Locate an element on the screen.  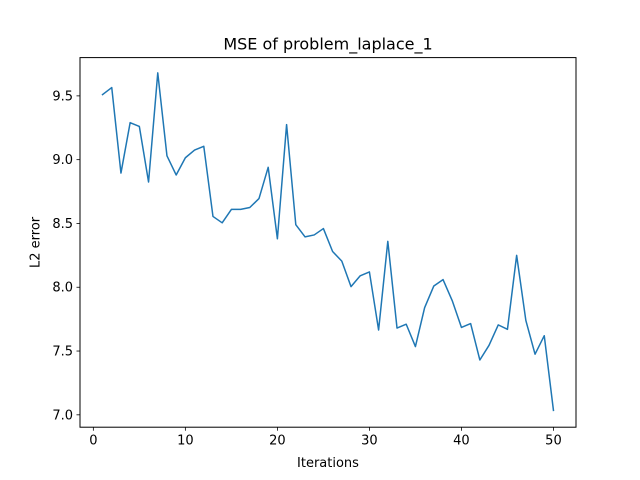
x-axis-label: Iterations is located at coordinates (328, 463).